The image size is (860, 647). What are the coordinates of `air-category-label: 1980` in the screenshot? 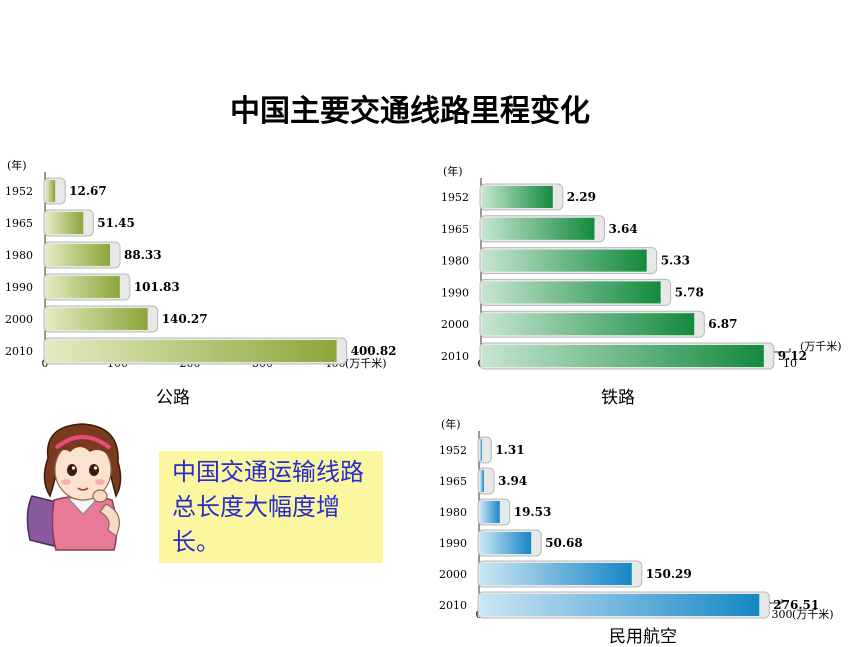 It's located at (453, 512).